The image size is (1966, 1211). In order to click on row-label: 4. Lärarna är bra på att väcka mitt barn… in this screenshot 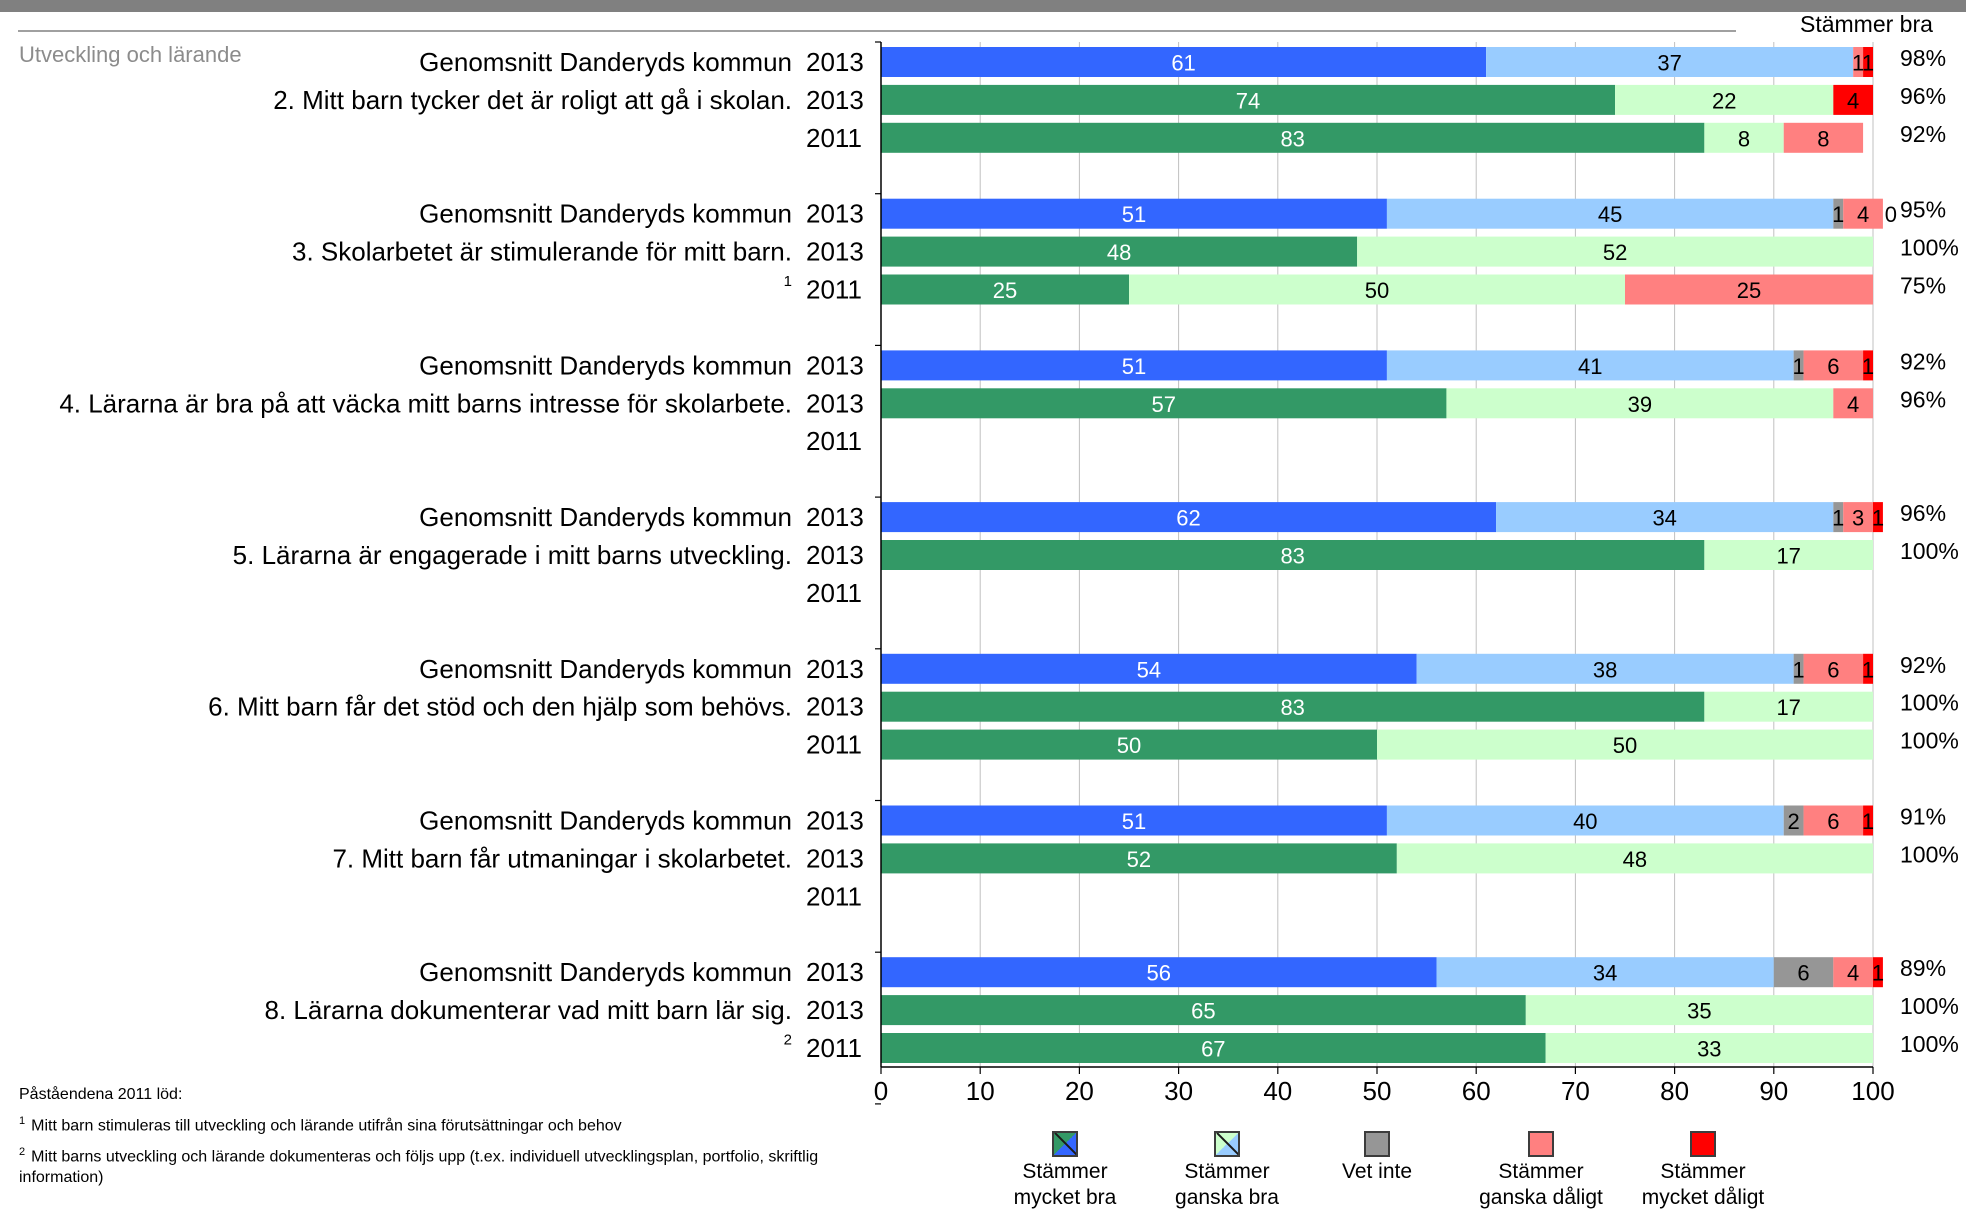, I will do `click(425, 403)`.